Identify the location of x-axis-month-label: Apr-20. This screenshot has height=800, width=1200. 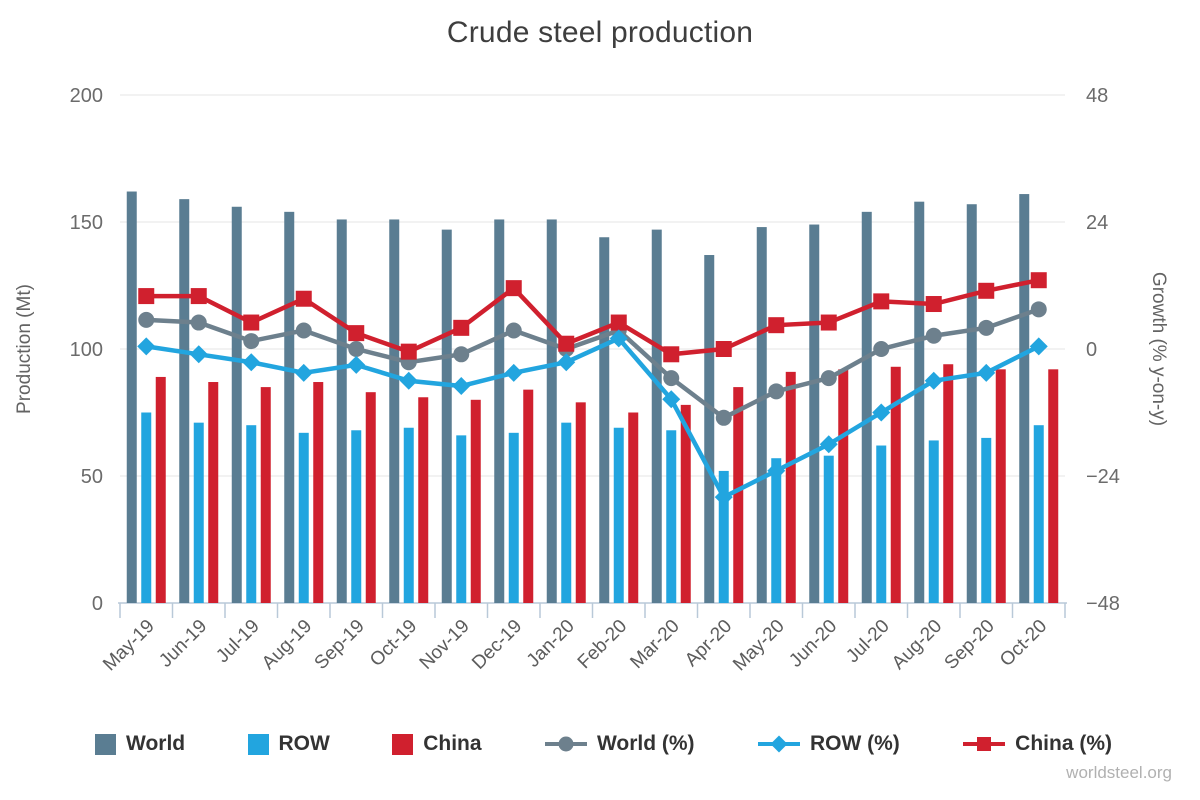
(708, 643).